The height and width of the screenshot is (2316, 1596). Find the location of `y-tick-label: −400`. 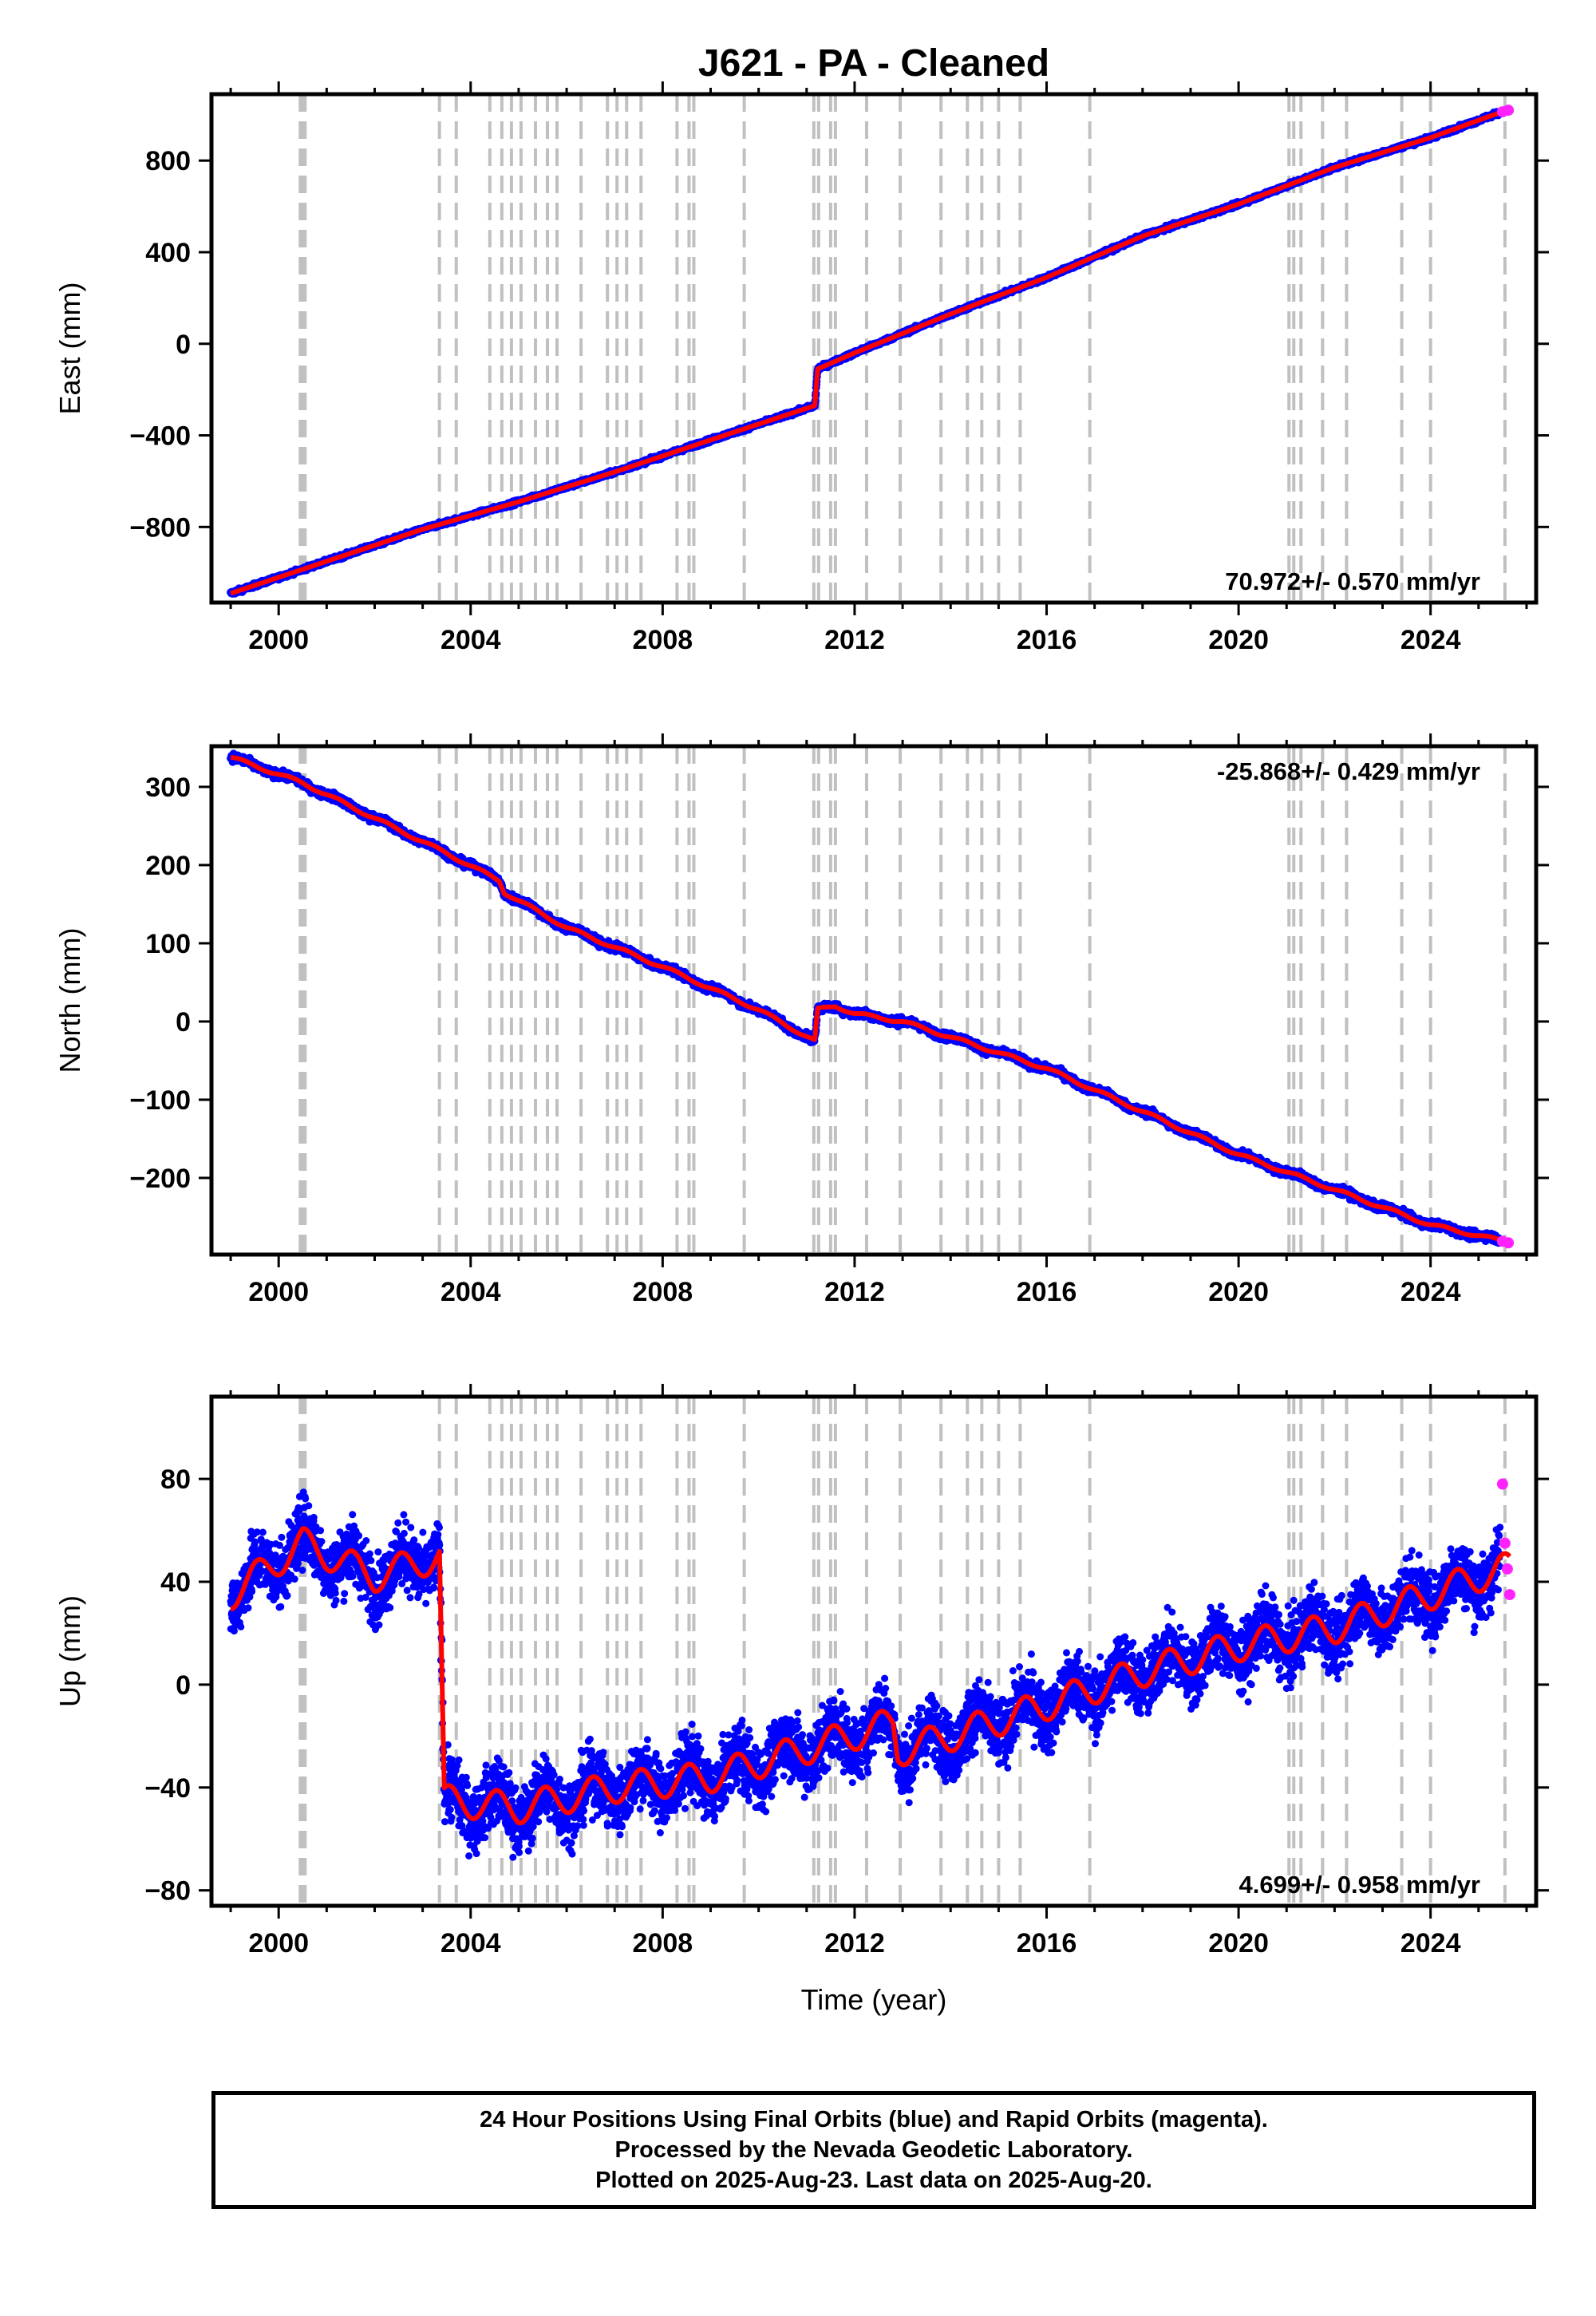

y-tick-label: −400 is located at coordinates (160, 436).